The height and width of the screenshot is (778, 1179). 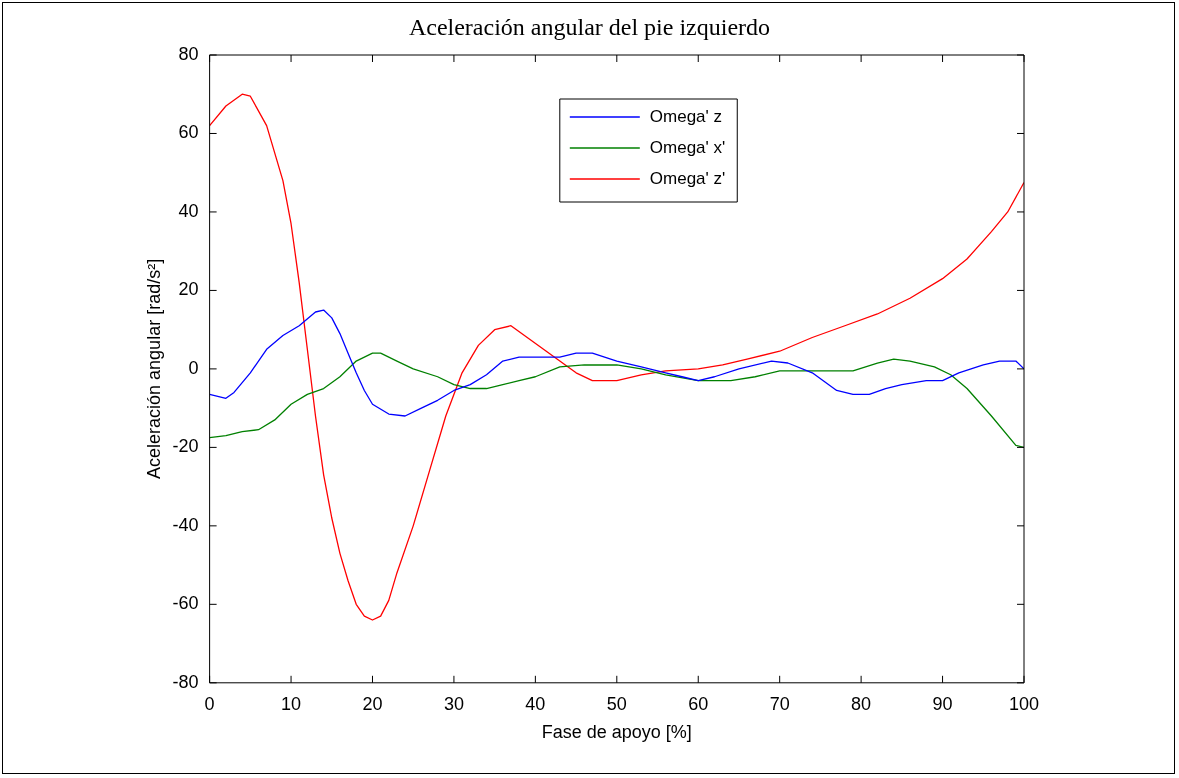 What do you see at coordinates (185, 524) in the screenshot?
I see `y-tick-label: -40` at bounding box center [185, 524].